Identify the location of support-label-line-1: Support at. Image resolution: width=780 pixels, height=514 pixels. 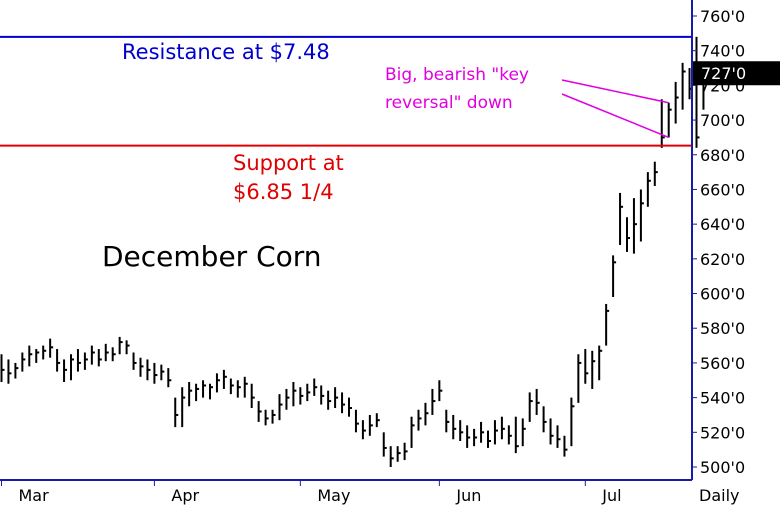
(288, 163).